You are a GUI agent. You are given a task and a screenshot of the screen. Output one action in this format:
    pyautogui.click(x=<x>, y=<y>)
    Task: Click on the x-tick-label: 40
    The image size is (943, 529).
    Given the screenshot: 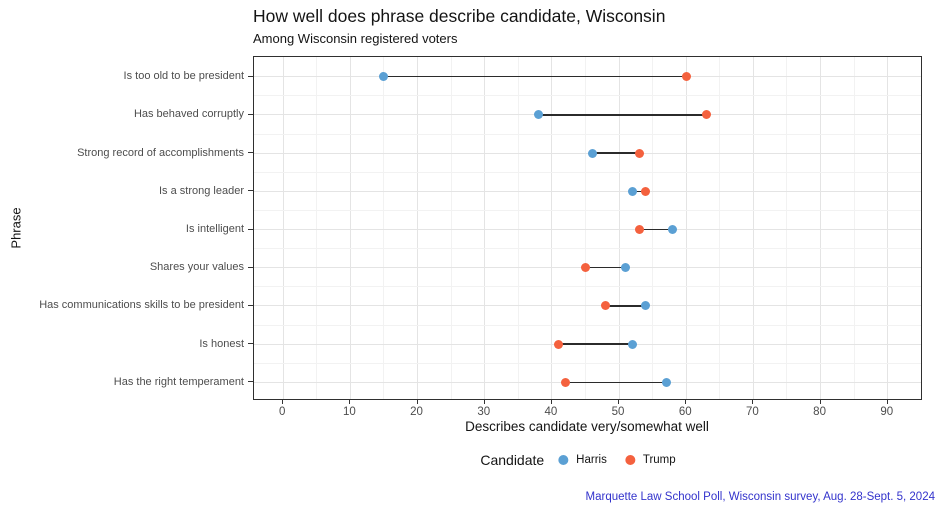 What is the action you would take?
    pyautogui.click(x=551, y=412)
    